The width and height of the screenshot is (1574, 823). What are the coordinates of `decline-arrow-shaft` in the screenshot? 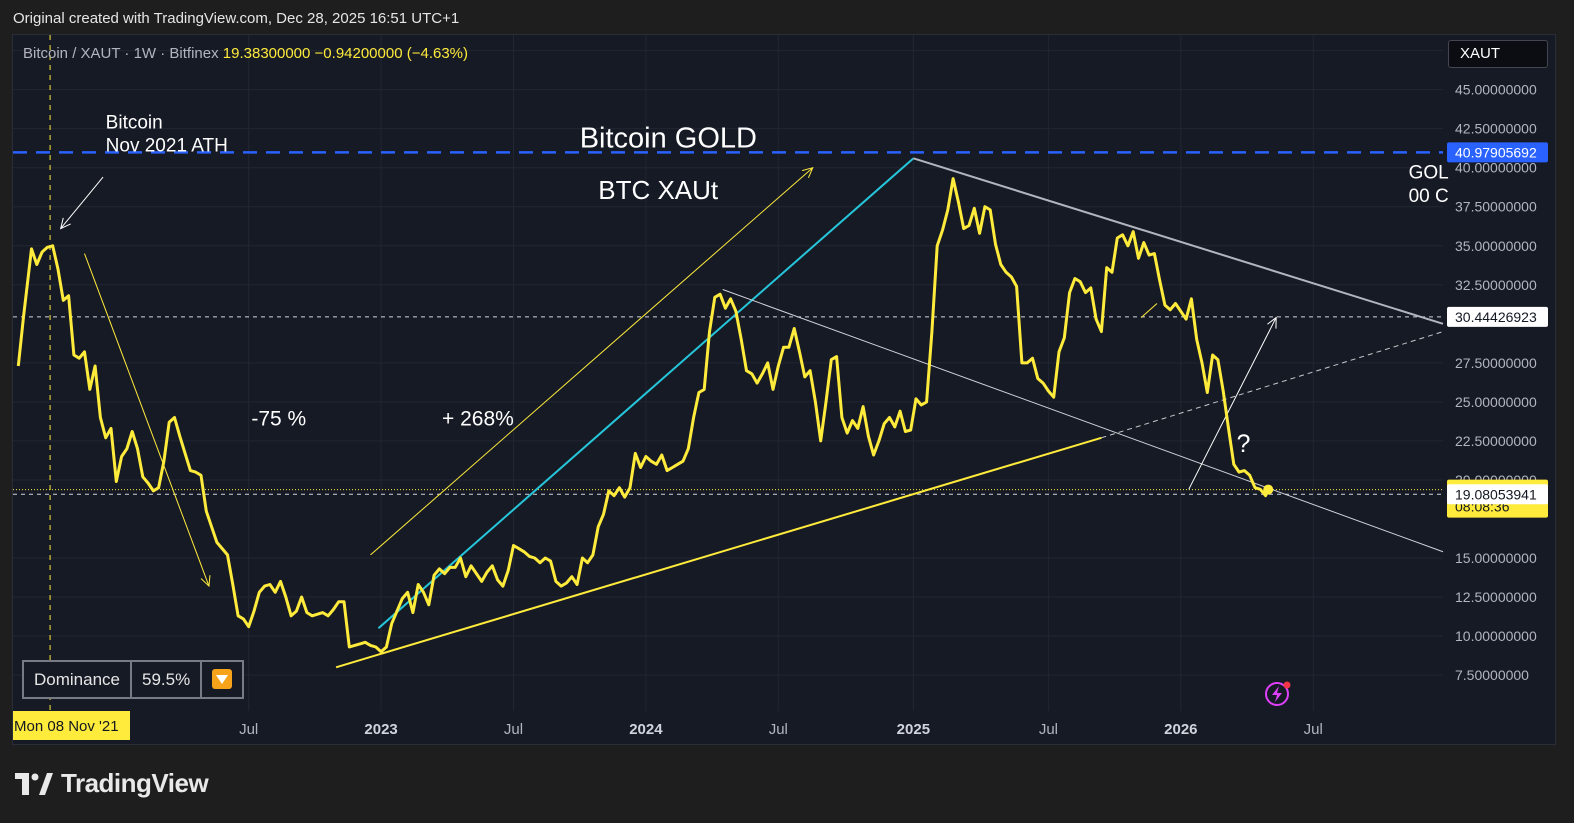 It's located at (147, 420).